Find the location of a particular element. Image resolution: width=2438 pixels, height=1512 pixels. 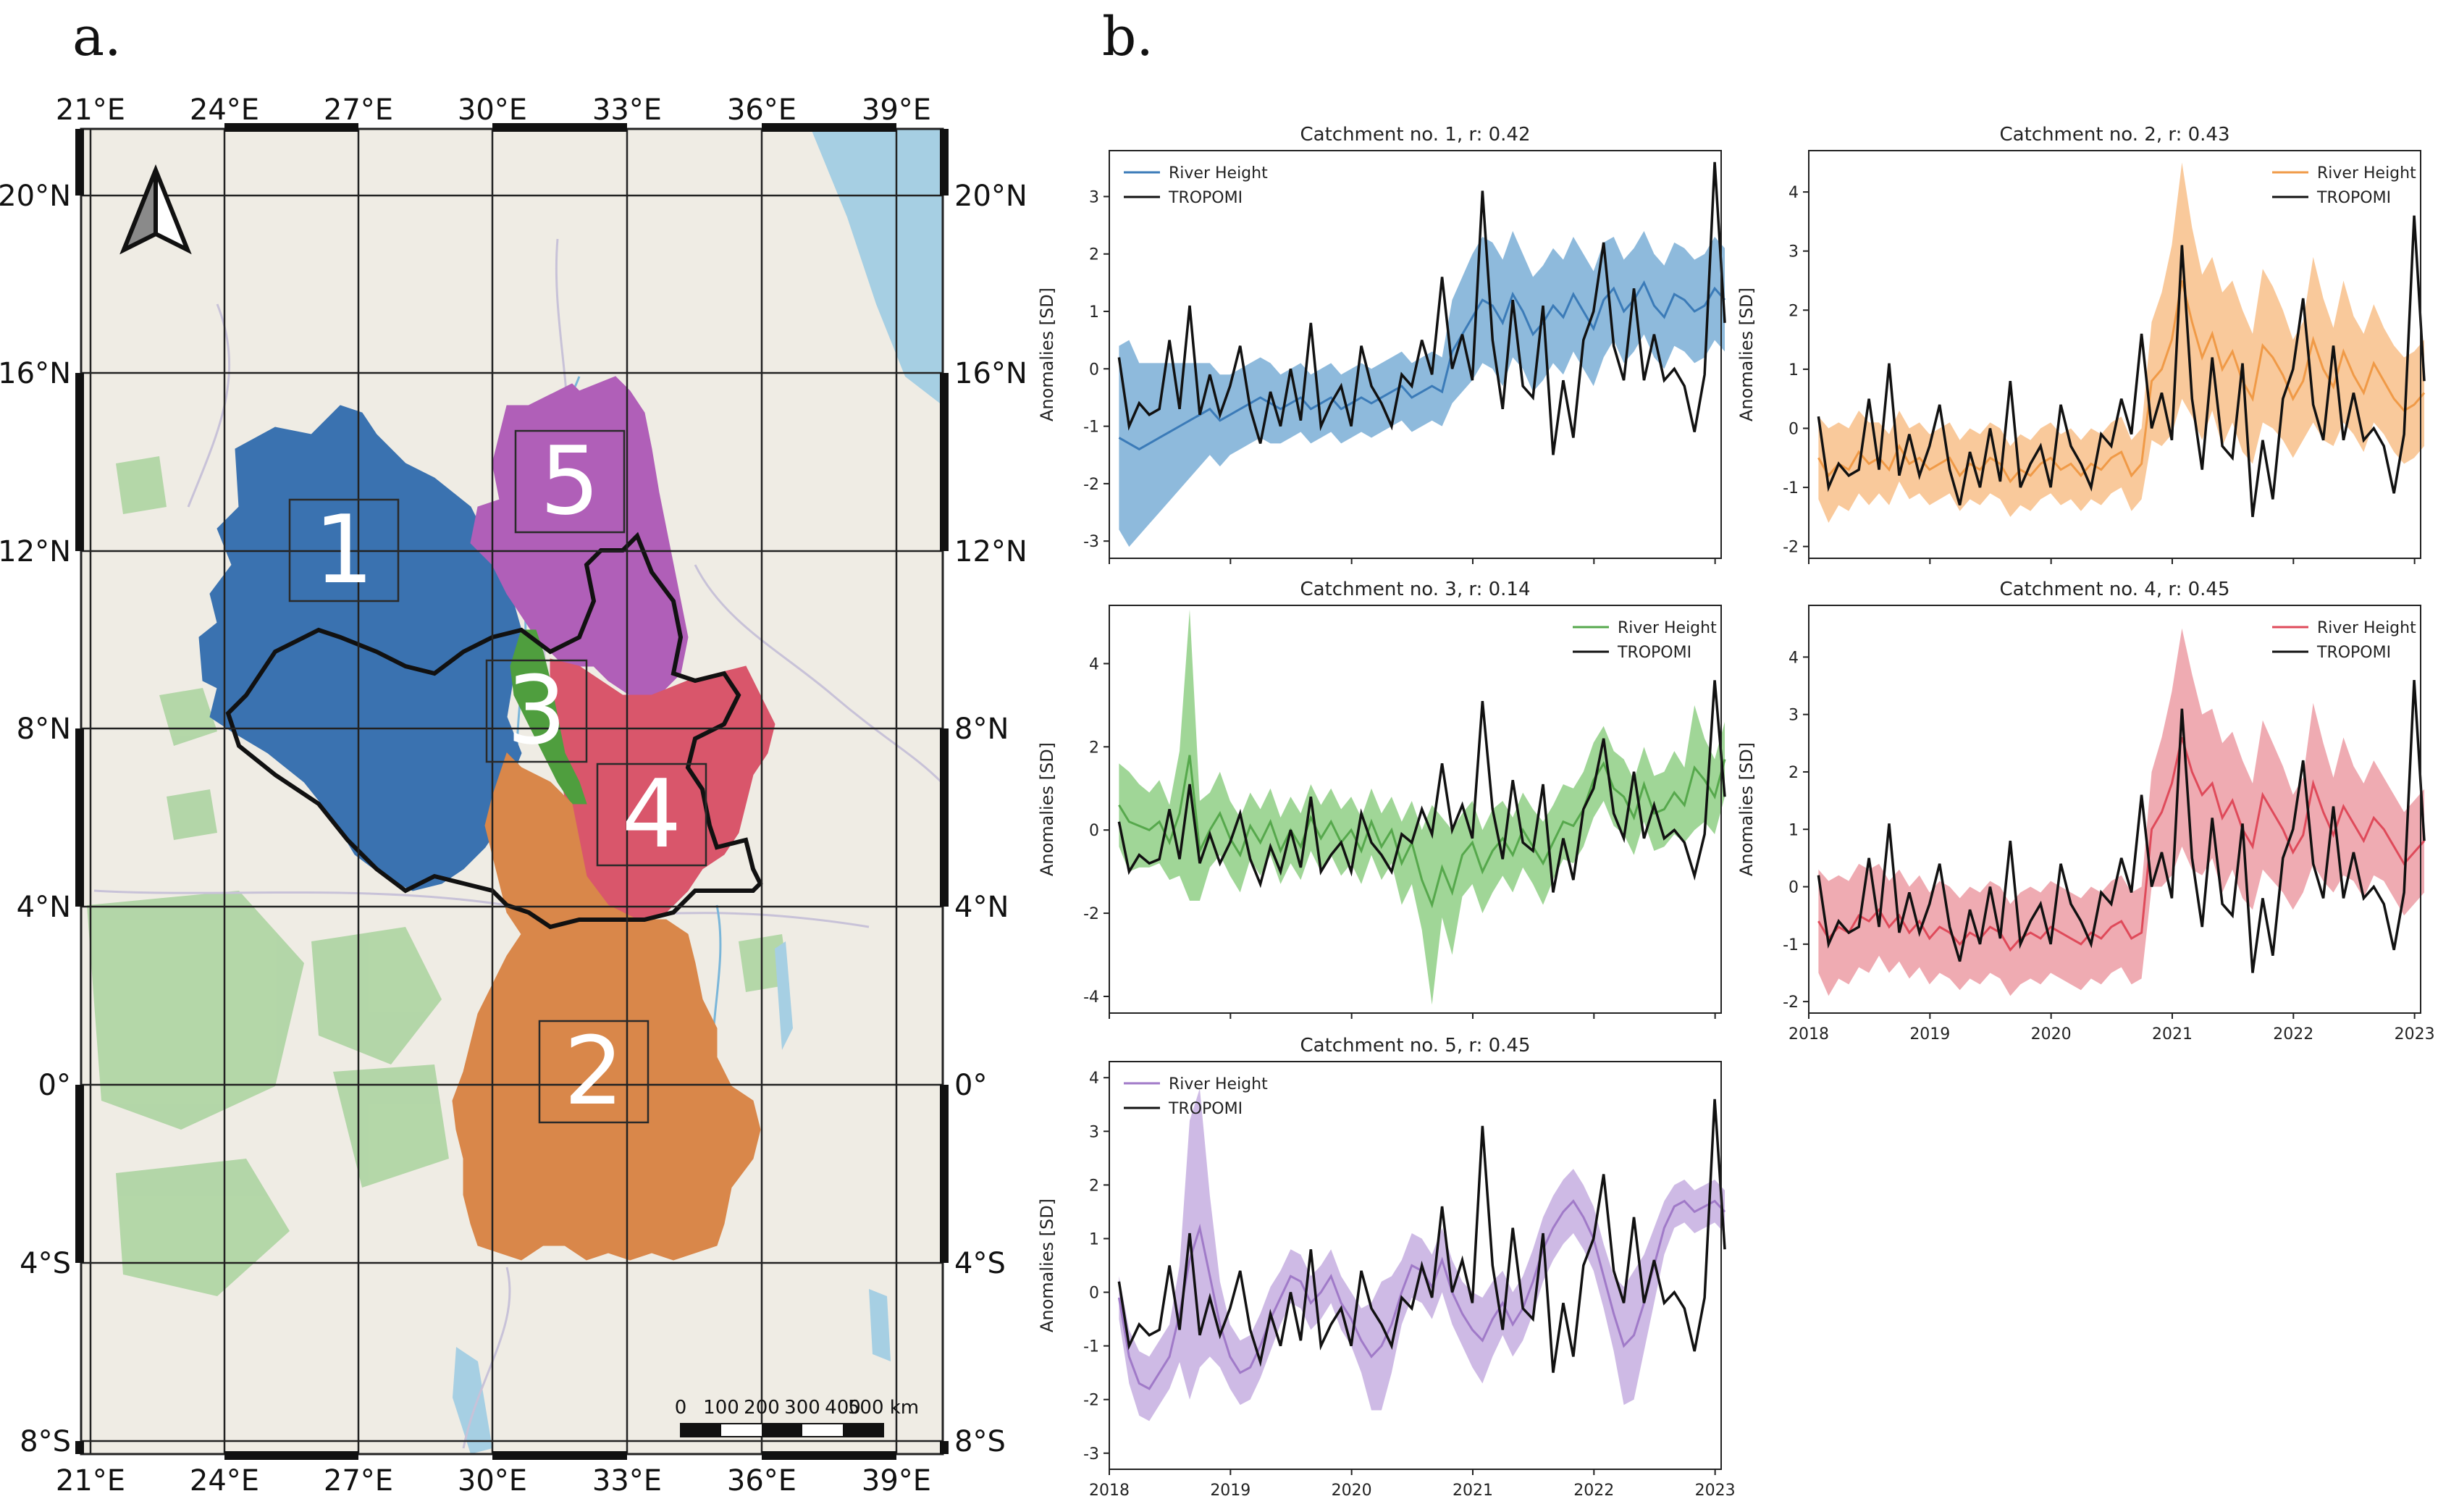

lat-label-left-2: 12°N is located at coordinates (35, 551).